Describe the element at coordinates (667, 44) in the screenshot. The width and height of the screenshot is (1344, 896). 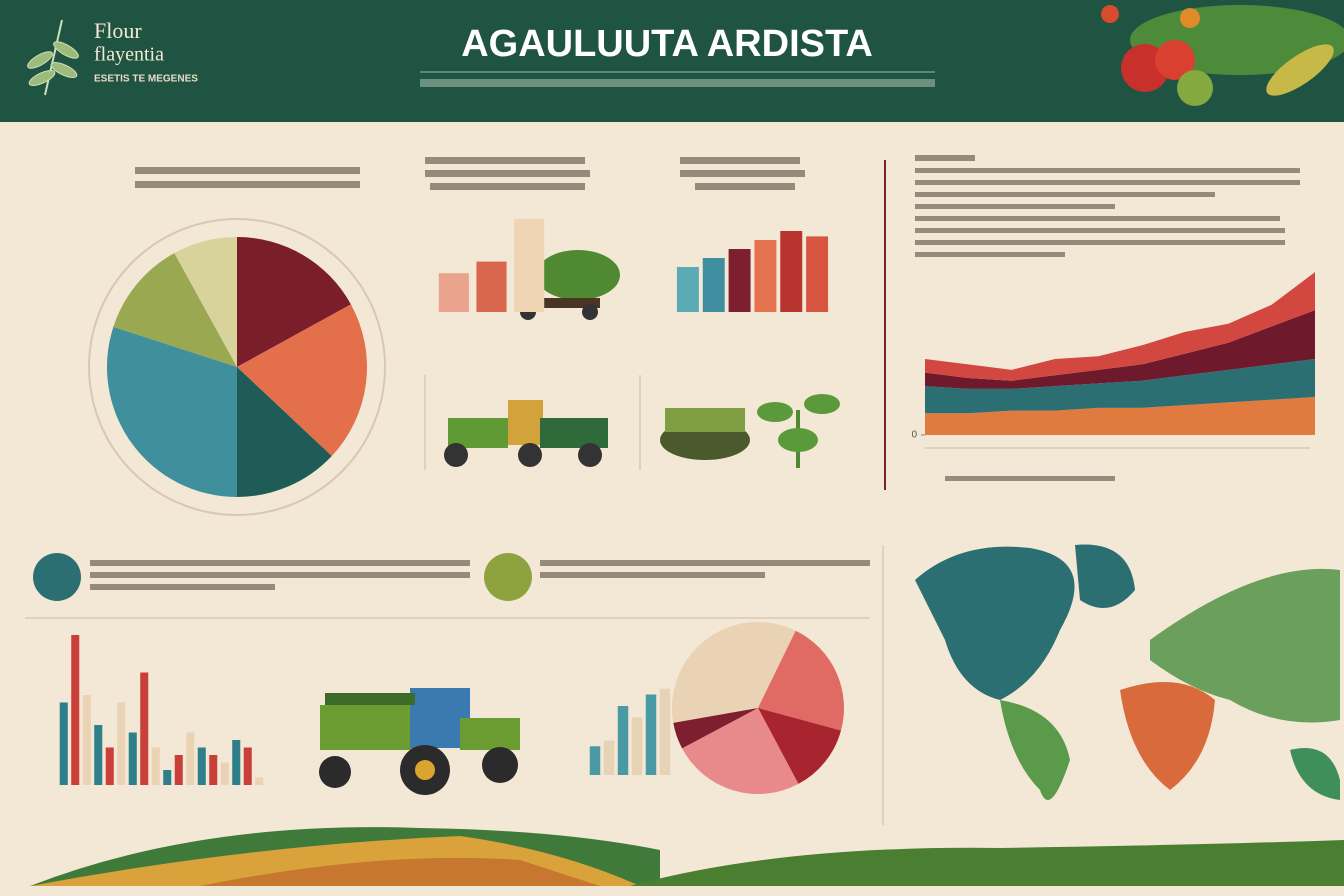
I see `title: AGAULUUTA ARDISTA` at that location.